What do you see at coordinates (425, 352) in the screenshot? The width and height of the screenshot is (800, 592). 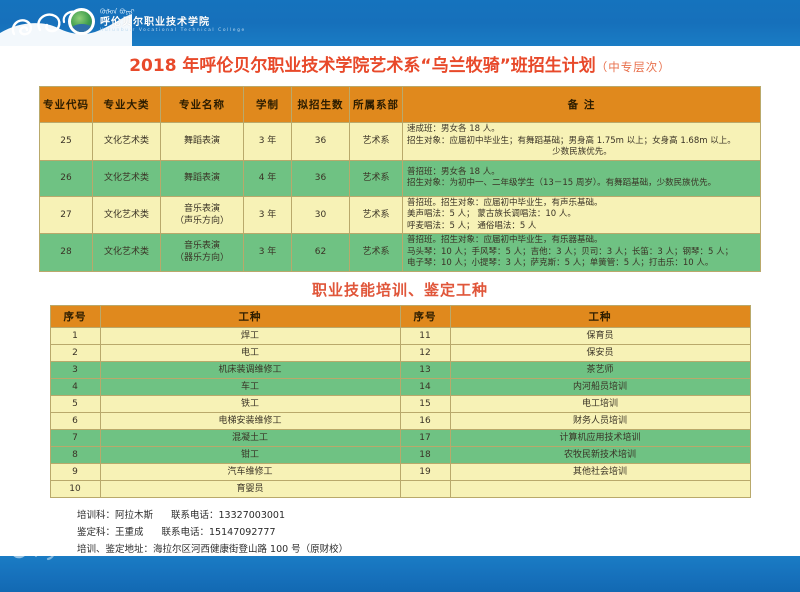 I see `trades-cell-no-right: 12` at bounding box center [425, 352].